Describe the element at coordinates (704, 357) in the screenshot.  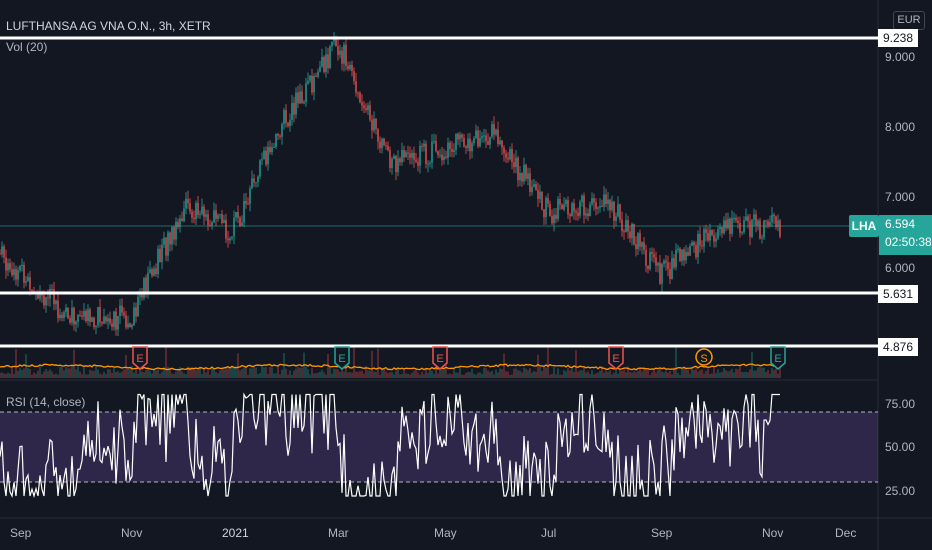
I see `split-icon: S` at that location.